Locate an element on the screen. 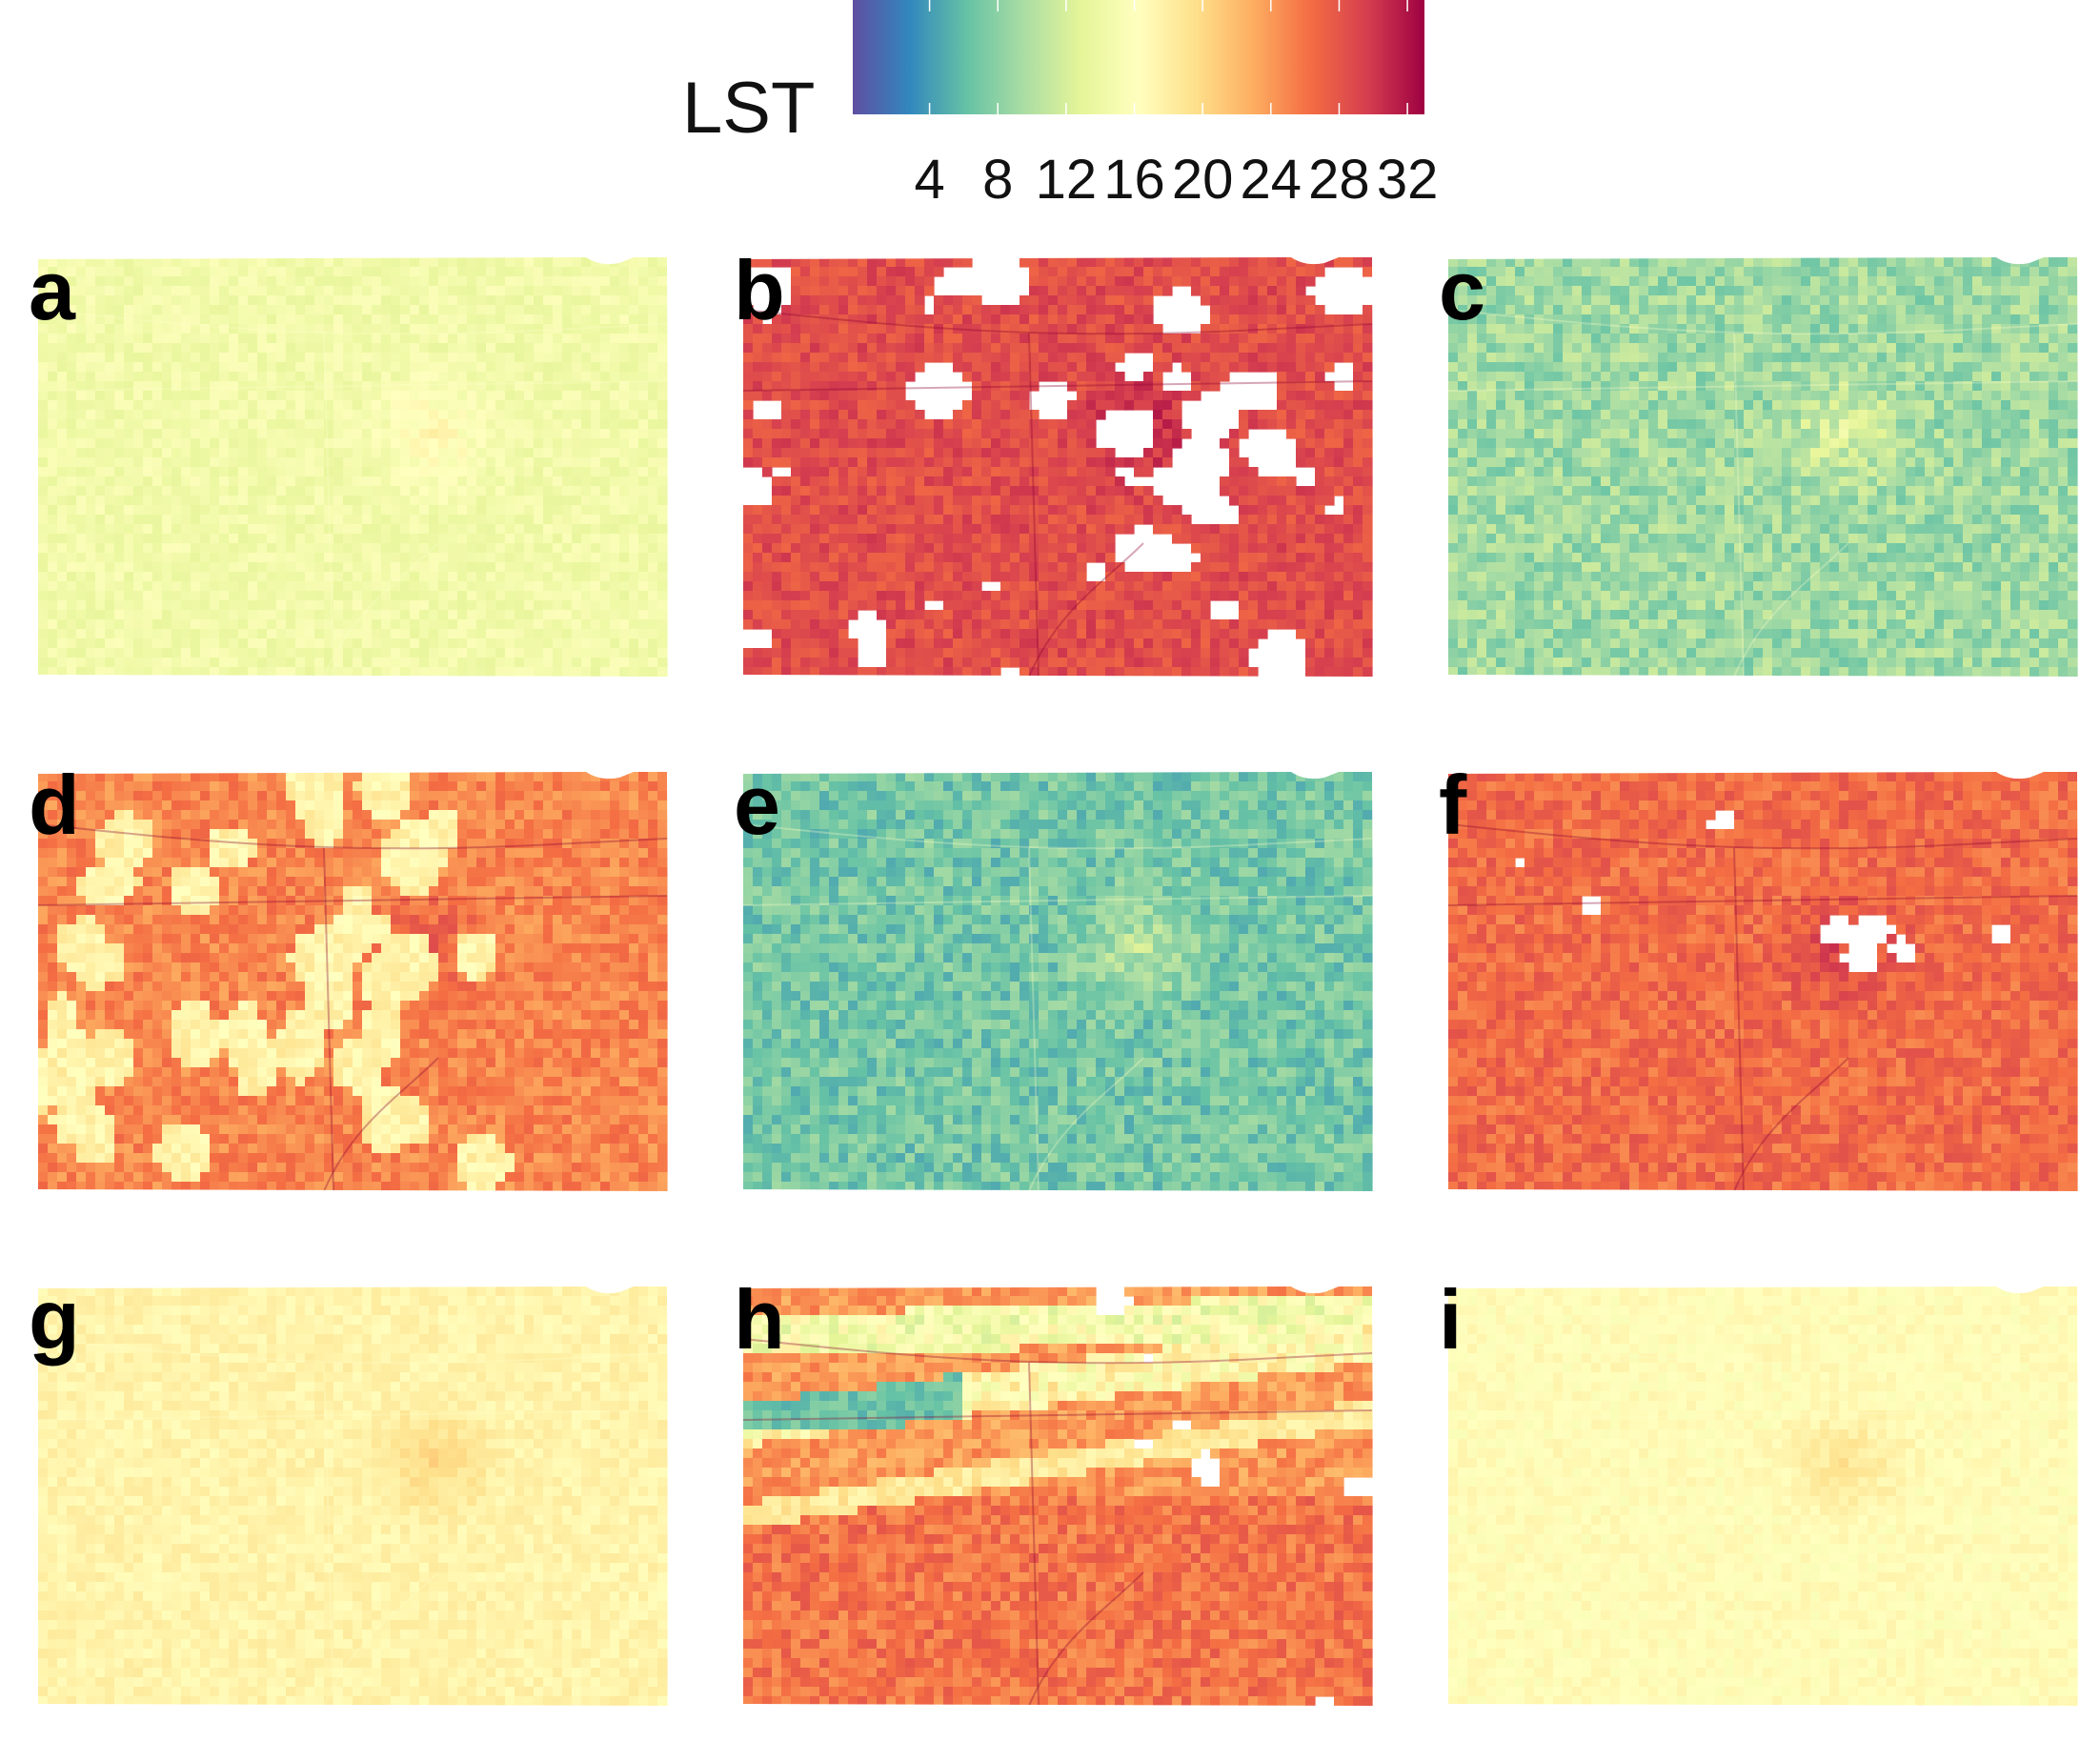 The image size is (2100, 1742). colorbar-gradient is located at coordinates (1138, 57).